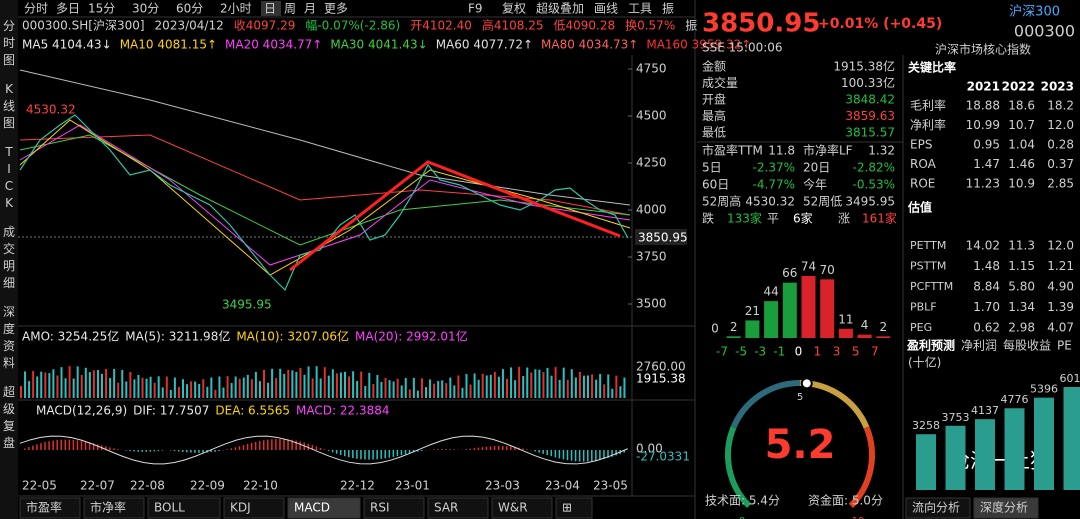  I want to click on distribution-label: 0, so click(799, 352).